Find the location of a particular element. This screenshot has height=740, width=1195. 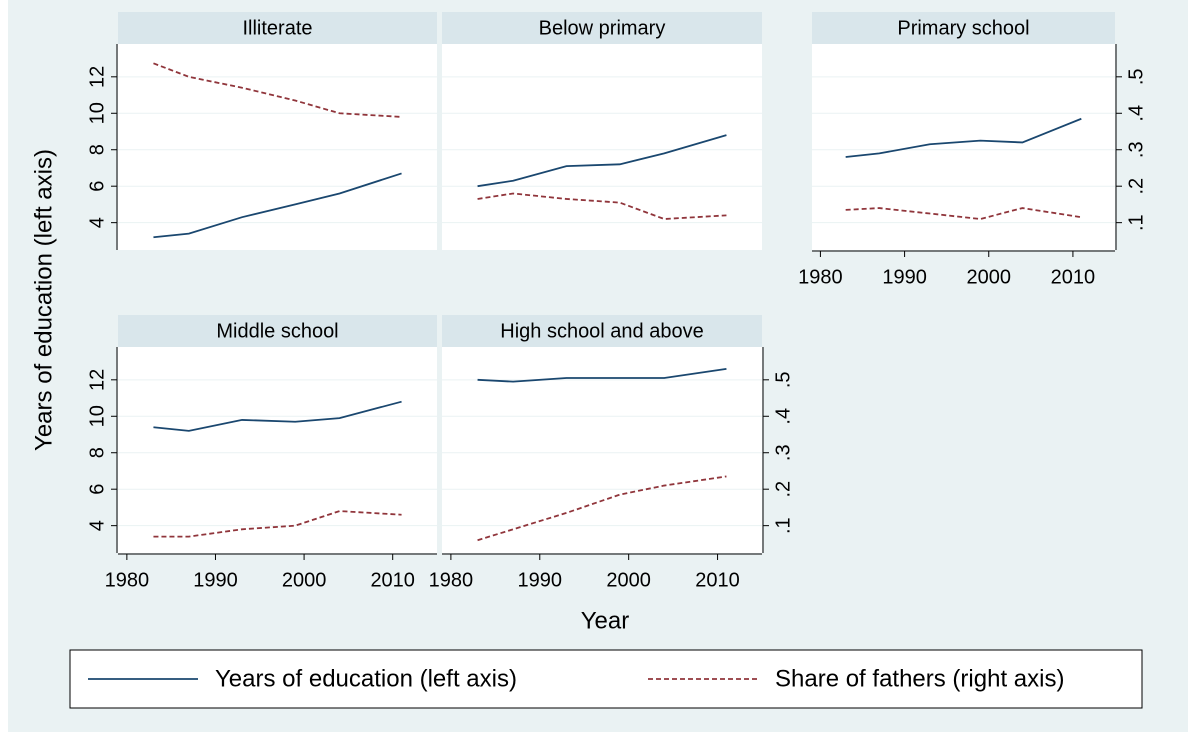

legend-box is located at coordinates (606, 679).